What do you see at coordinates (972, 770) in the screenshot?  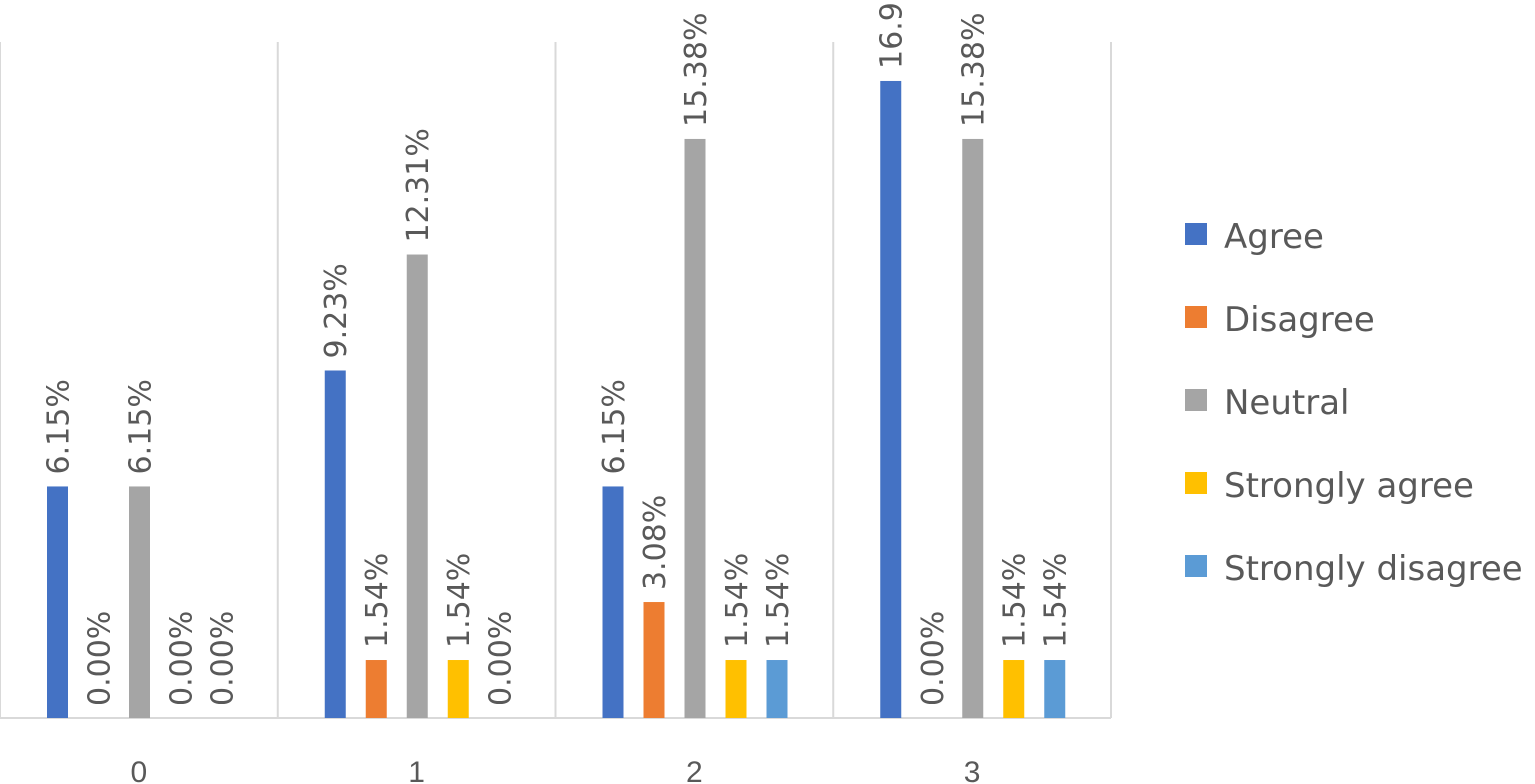 I see `category-label: 3` at bounding box center [972, 770].